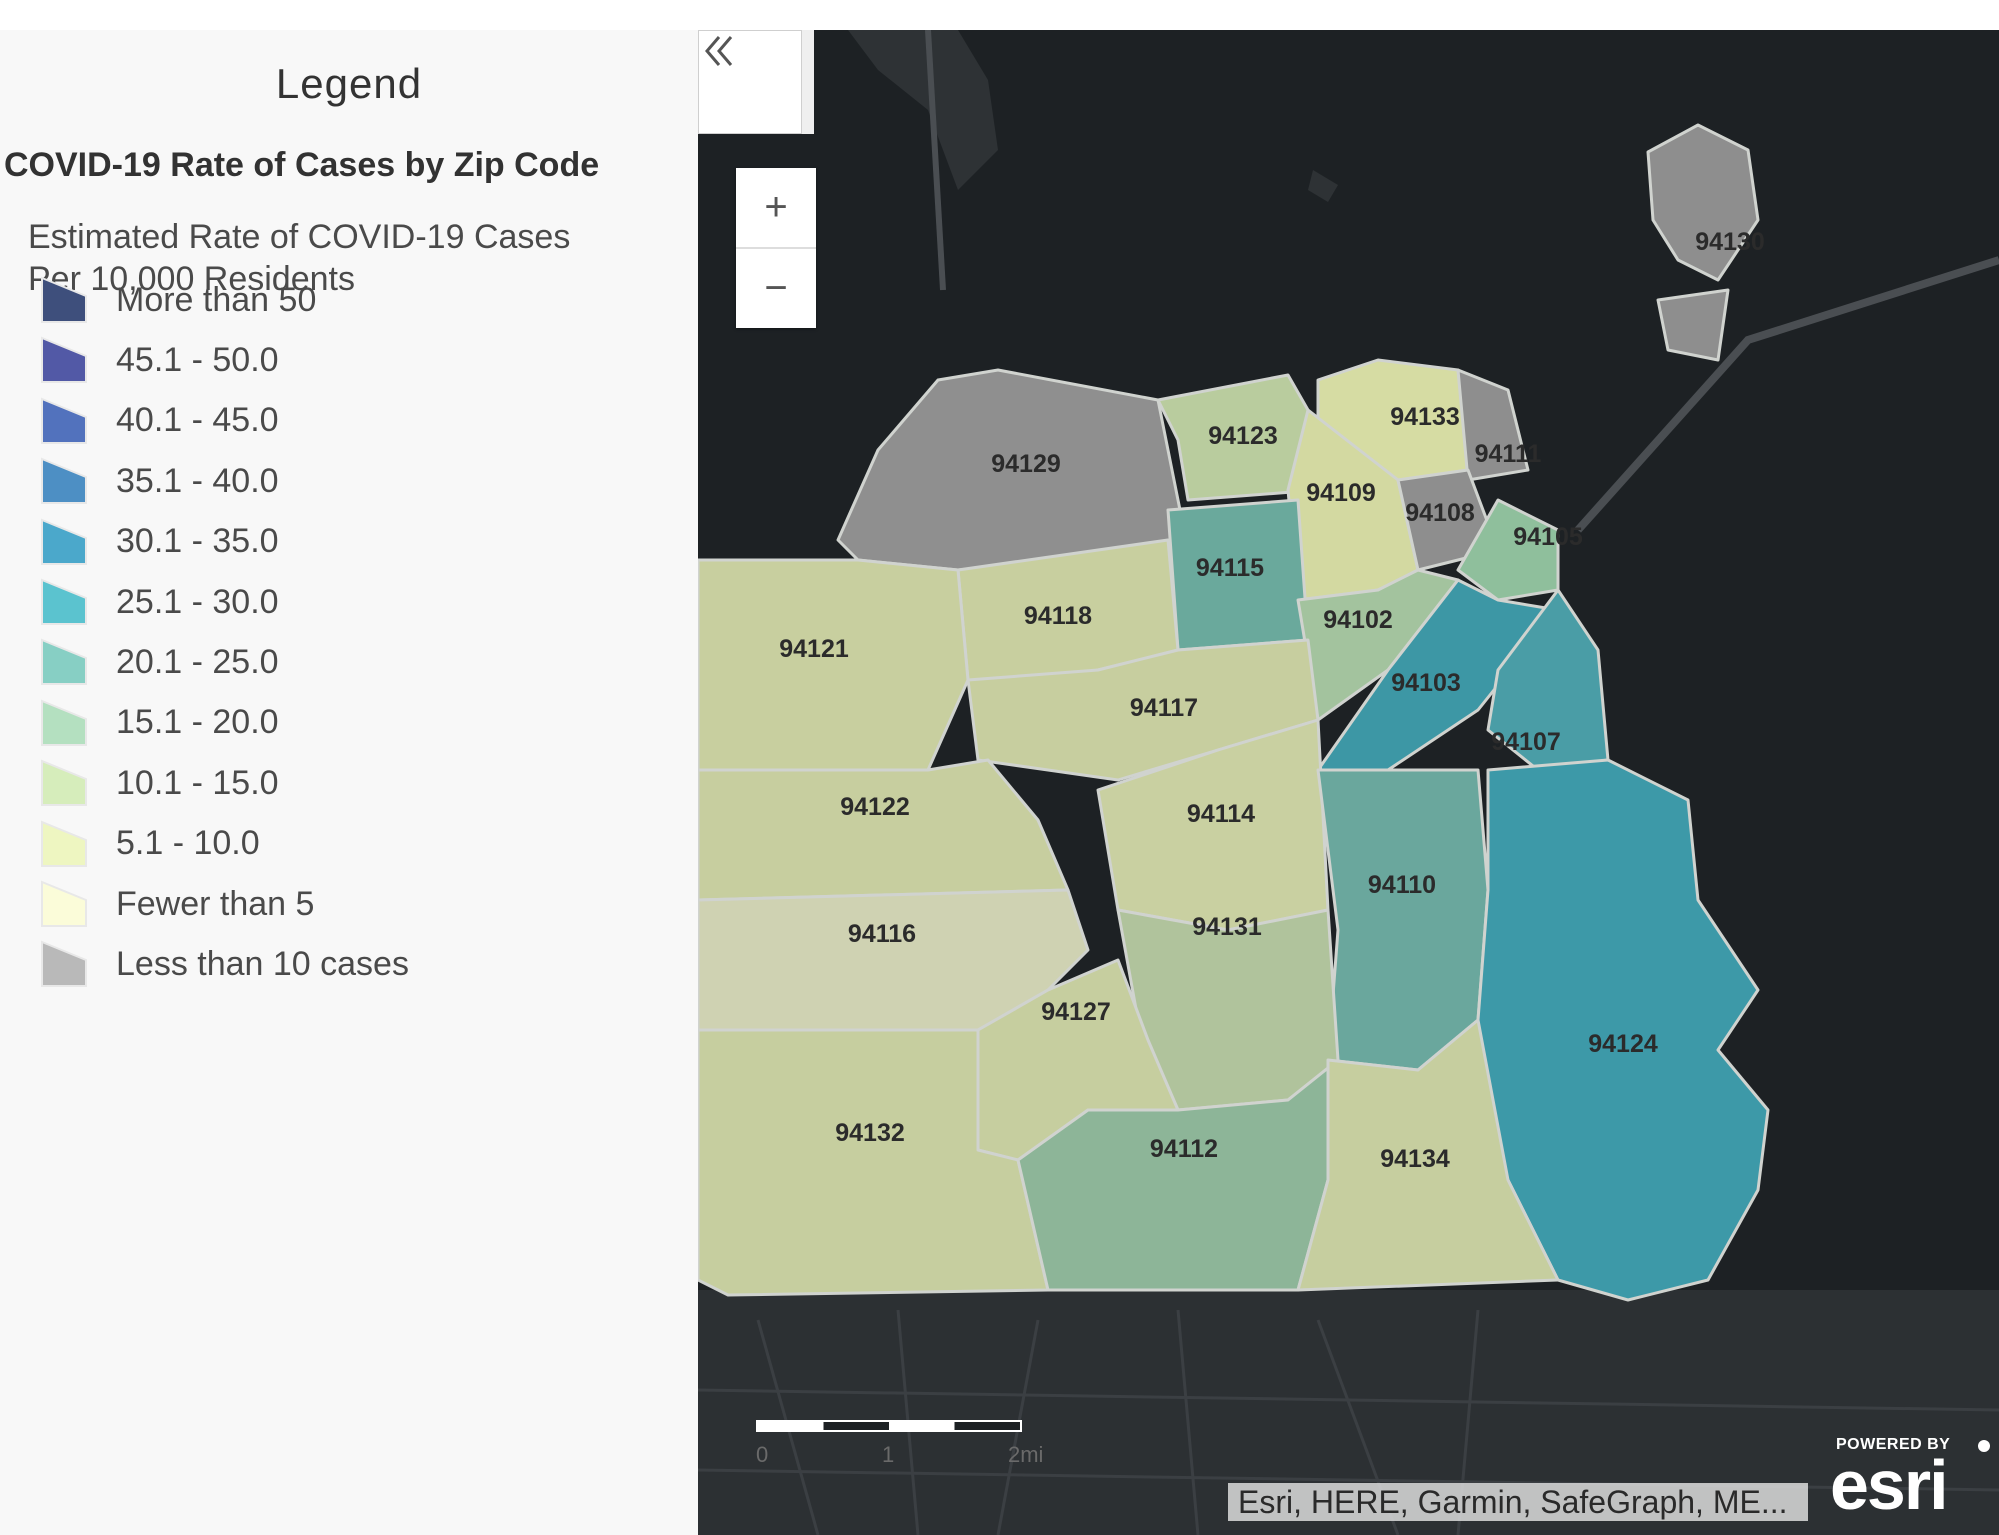 The width and height of the screenshot is (1999, 1535). I want to click on collapse-legend-button, so click(750, 82).